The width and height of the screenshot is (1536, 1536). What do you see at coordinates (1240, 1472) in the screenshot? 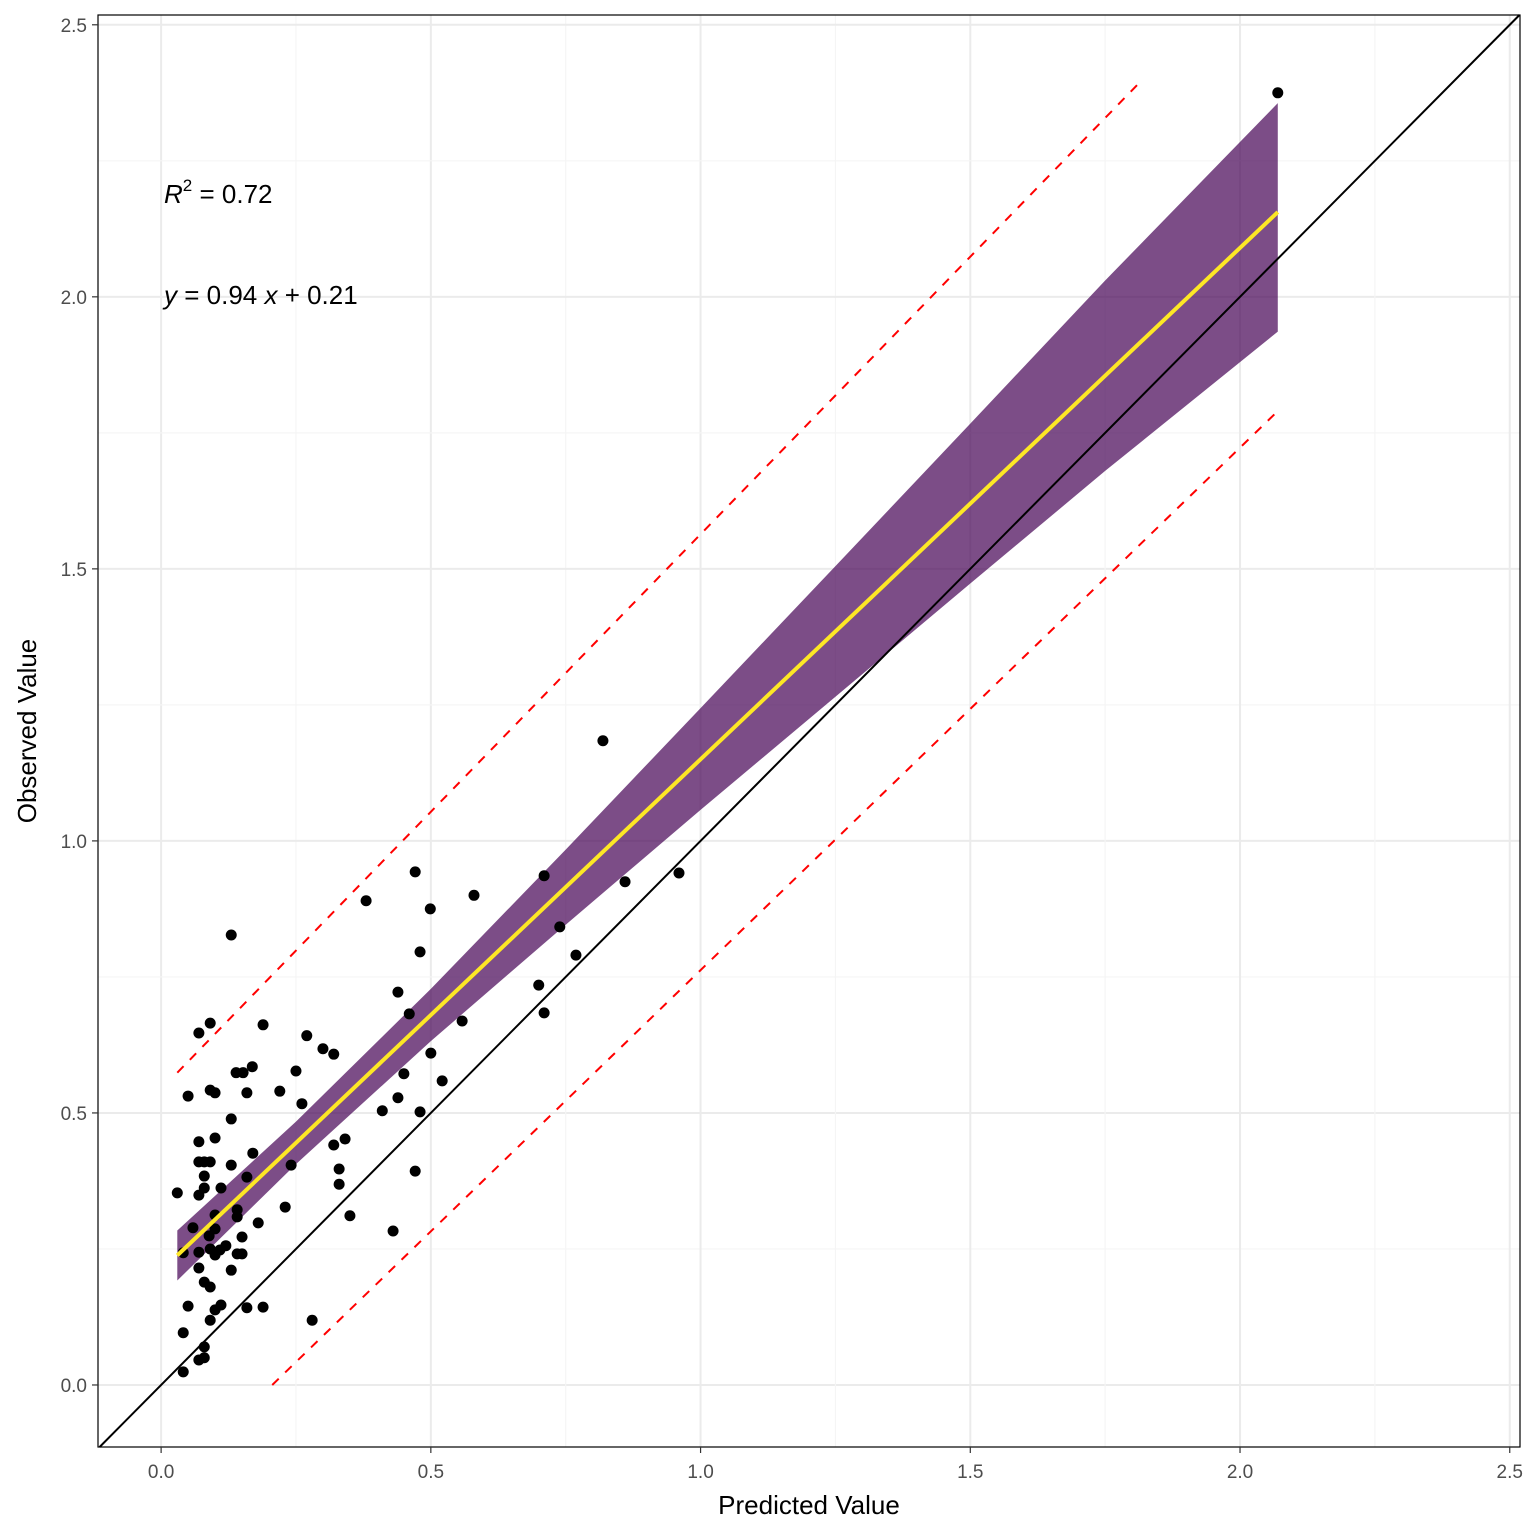
I see `x-tick-label: 2.0` at bounding box center [1240, 1472].